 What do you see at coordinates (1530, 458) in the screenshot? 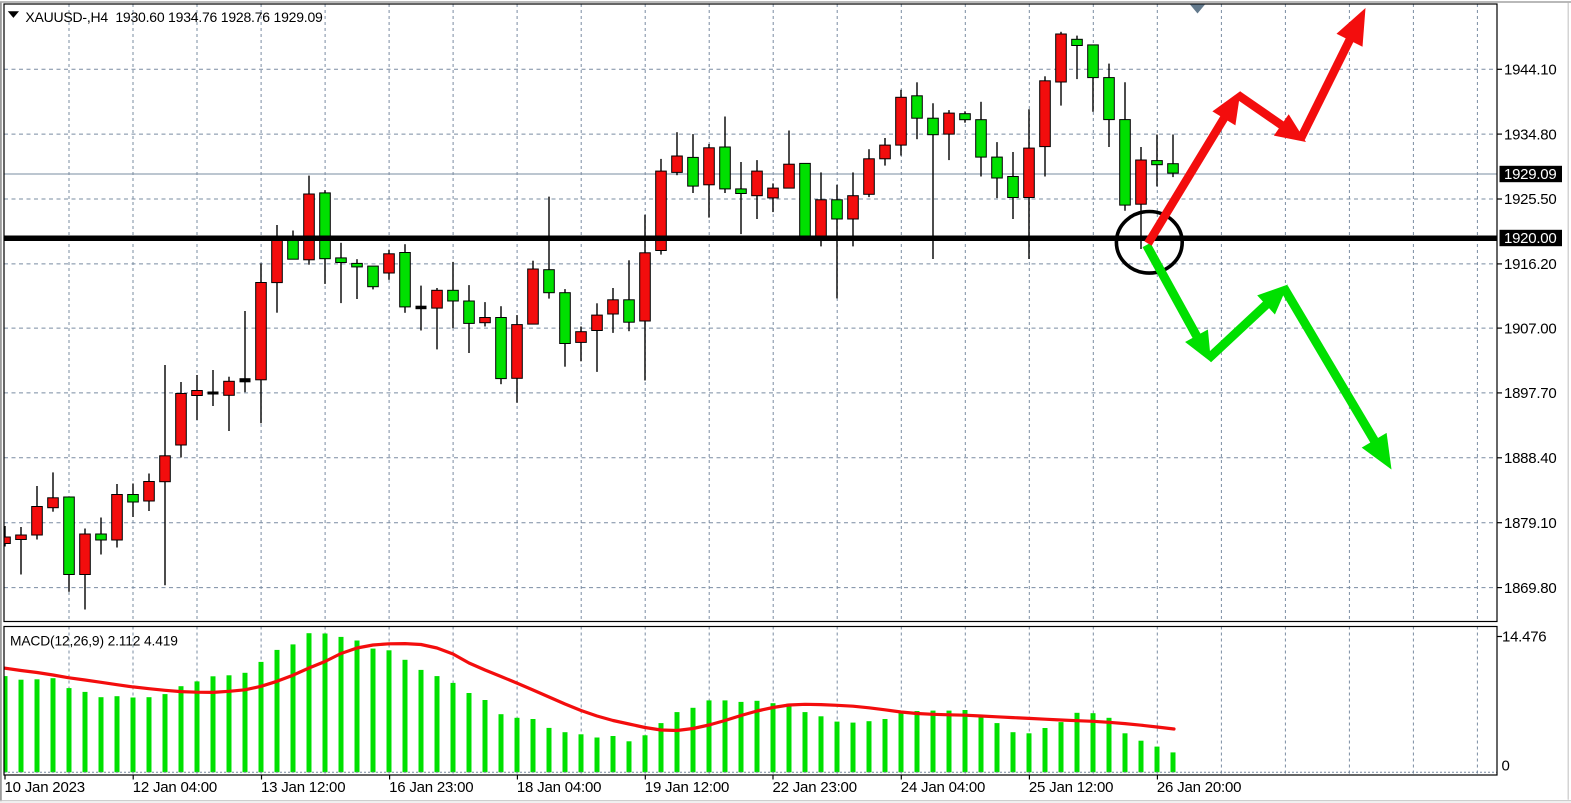
I see `svg-text: 1888.40` at bounding box center [1530, 458].